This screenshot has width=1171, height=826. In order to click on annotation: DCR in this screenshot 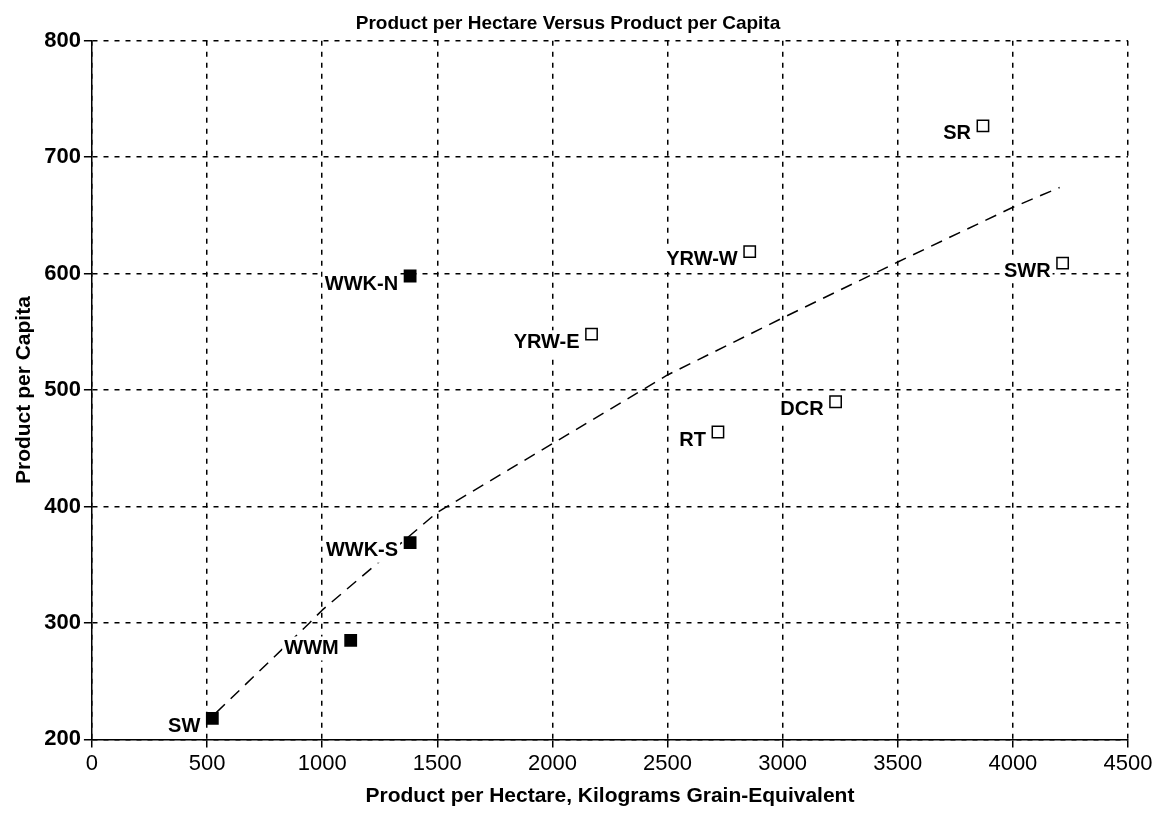, I will do `click(802, 408)`.